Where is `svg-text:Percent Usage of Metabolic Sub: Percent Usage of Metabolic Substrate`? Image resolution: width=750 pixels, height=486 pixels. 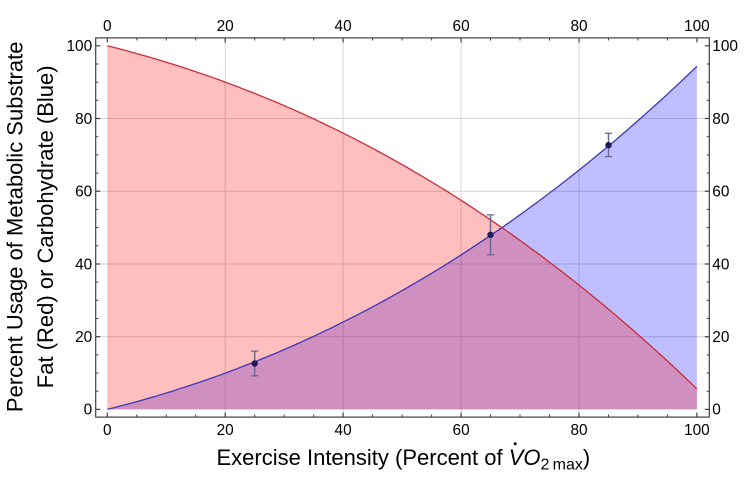
svg-text:Percent Usage of Metabolic Sub: Percent Usage of Metabolic Substrate is located at coordinates (15, 227).